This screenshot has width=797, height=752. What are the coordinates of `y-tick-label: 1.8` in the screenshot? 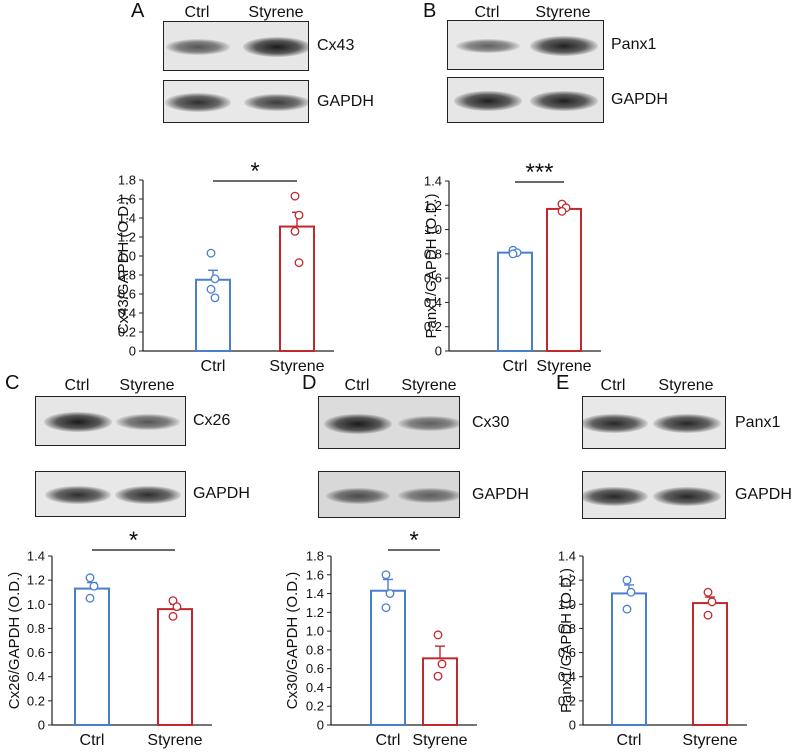 It's located at (127, 180).